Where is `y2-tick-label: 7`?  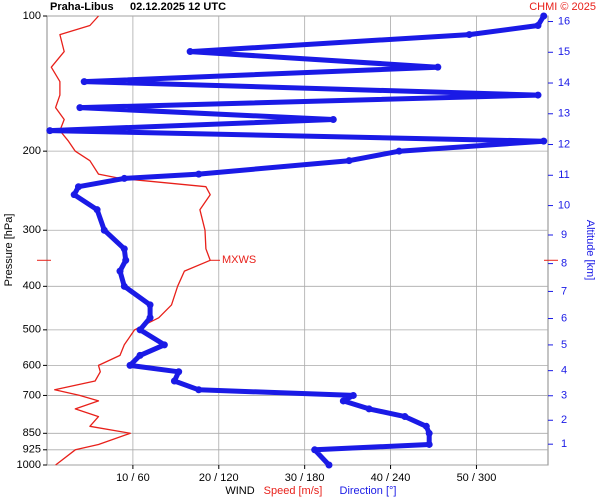
y2-tick-label: 7 is located at coordinates (564, 291).